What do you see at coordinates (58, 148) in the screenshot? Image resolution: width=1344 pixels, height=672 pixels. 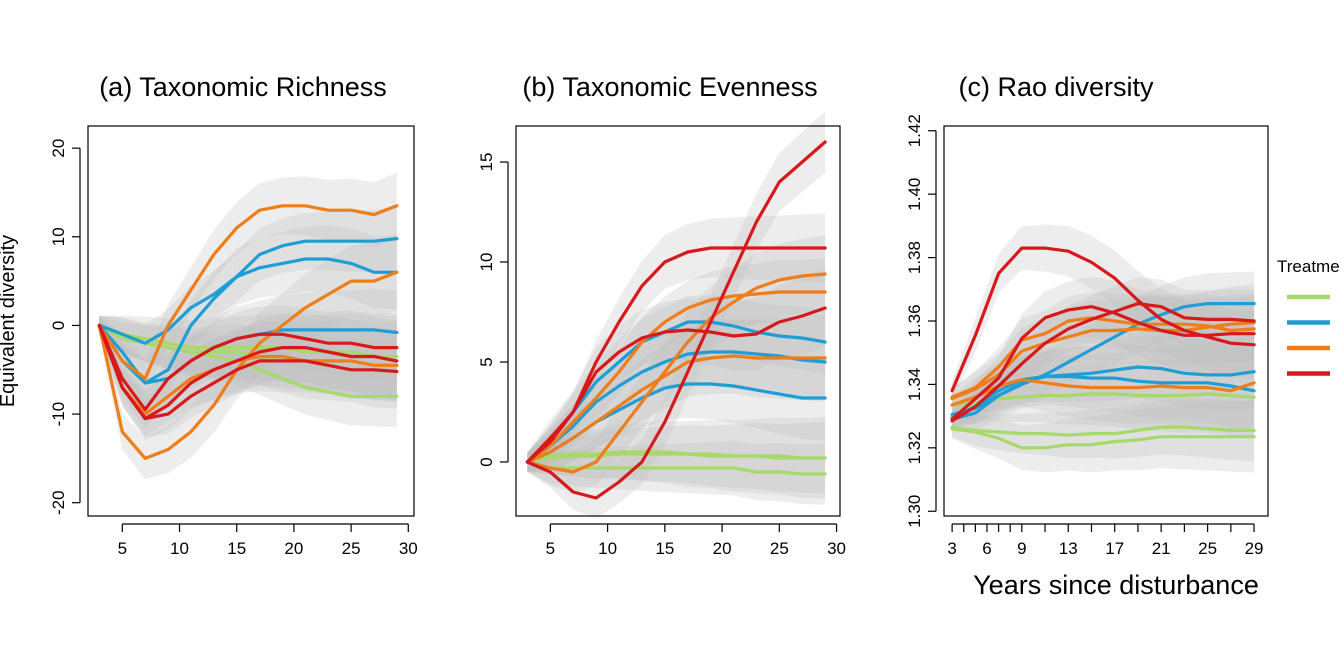 I see `y-tick-label: 20` at bounding box center [58, 148].